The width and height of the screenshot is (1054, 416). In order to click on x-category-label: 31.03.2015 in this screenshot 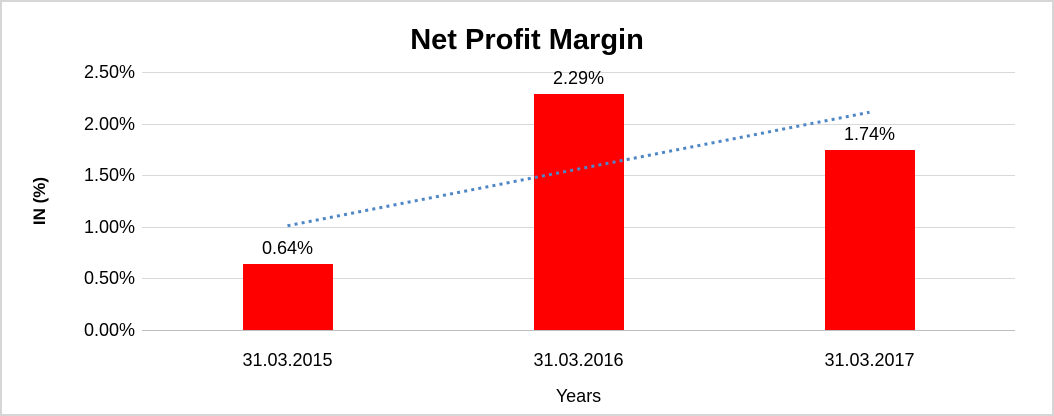, I will do `click(287, 360)`.